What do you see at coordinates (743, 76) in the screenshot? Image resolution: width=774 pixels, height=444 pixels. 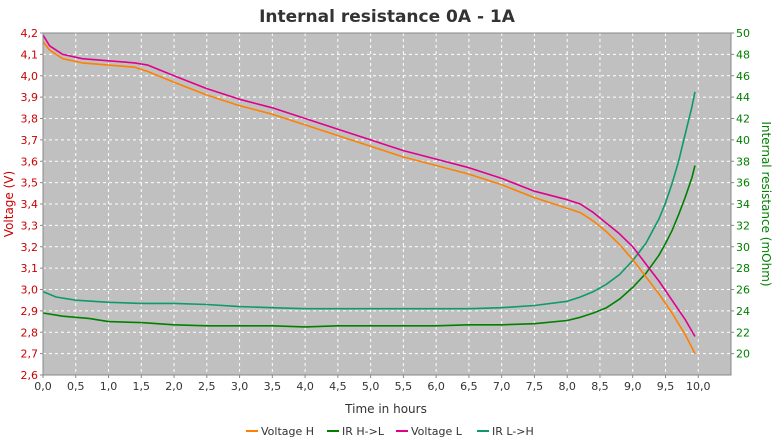 I see `y-right-tick-label: 46` at bounding box center [743, 76].